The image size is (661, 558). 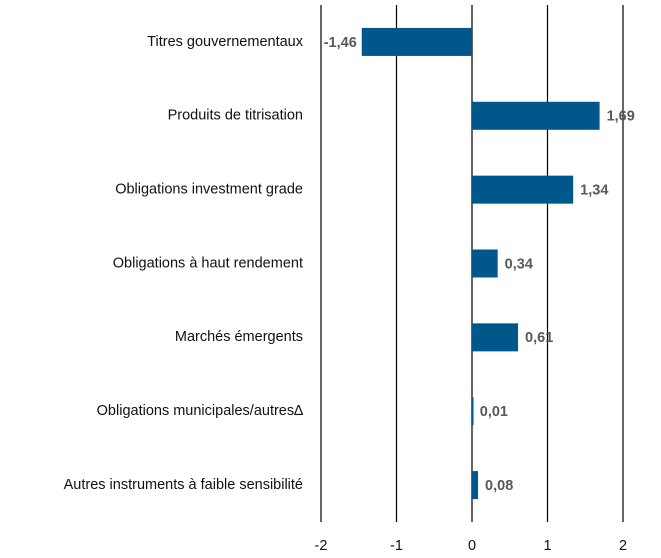 What do you see at coordinates (539, 338) in the screenshot?
I see `value-label: 0,61` at bounding box center [539, 338].